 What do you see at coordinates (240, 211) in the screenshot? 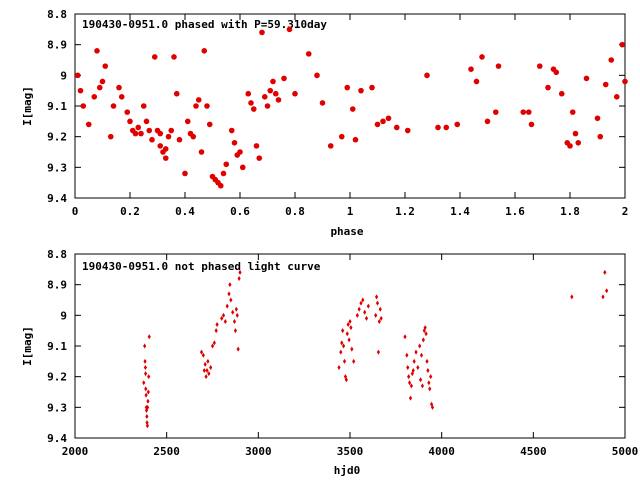
I see `x-tick-label: 0.6` at bounding box center [240, 211].